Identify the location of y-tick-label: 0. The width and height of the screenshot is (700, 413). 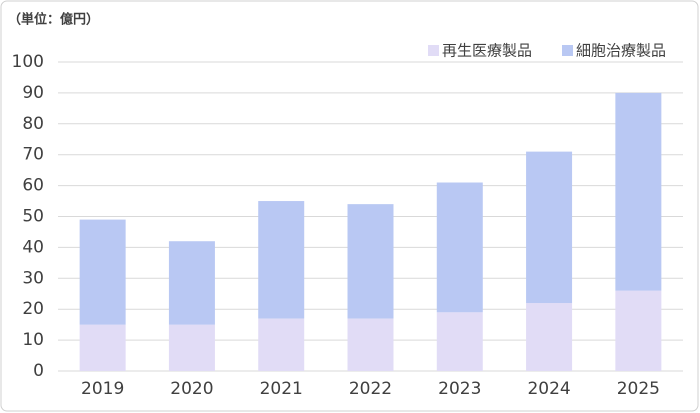
(38, 371).